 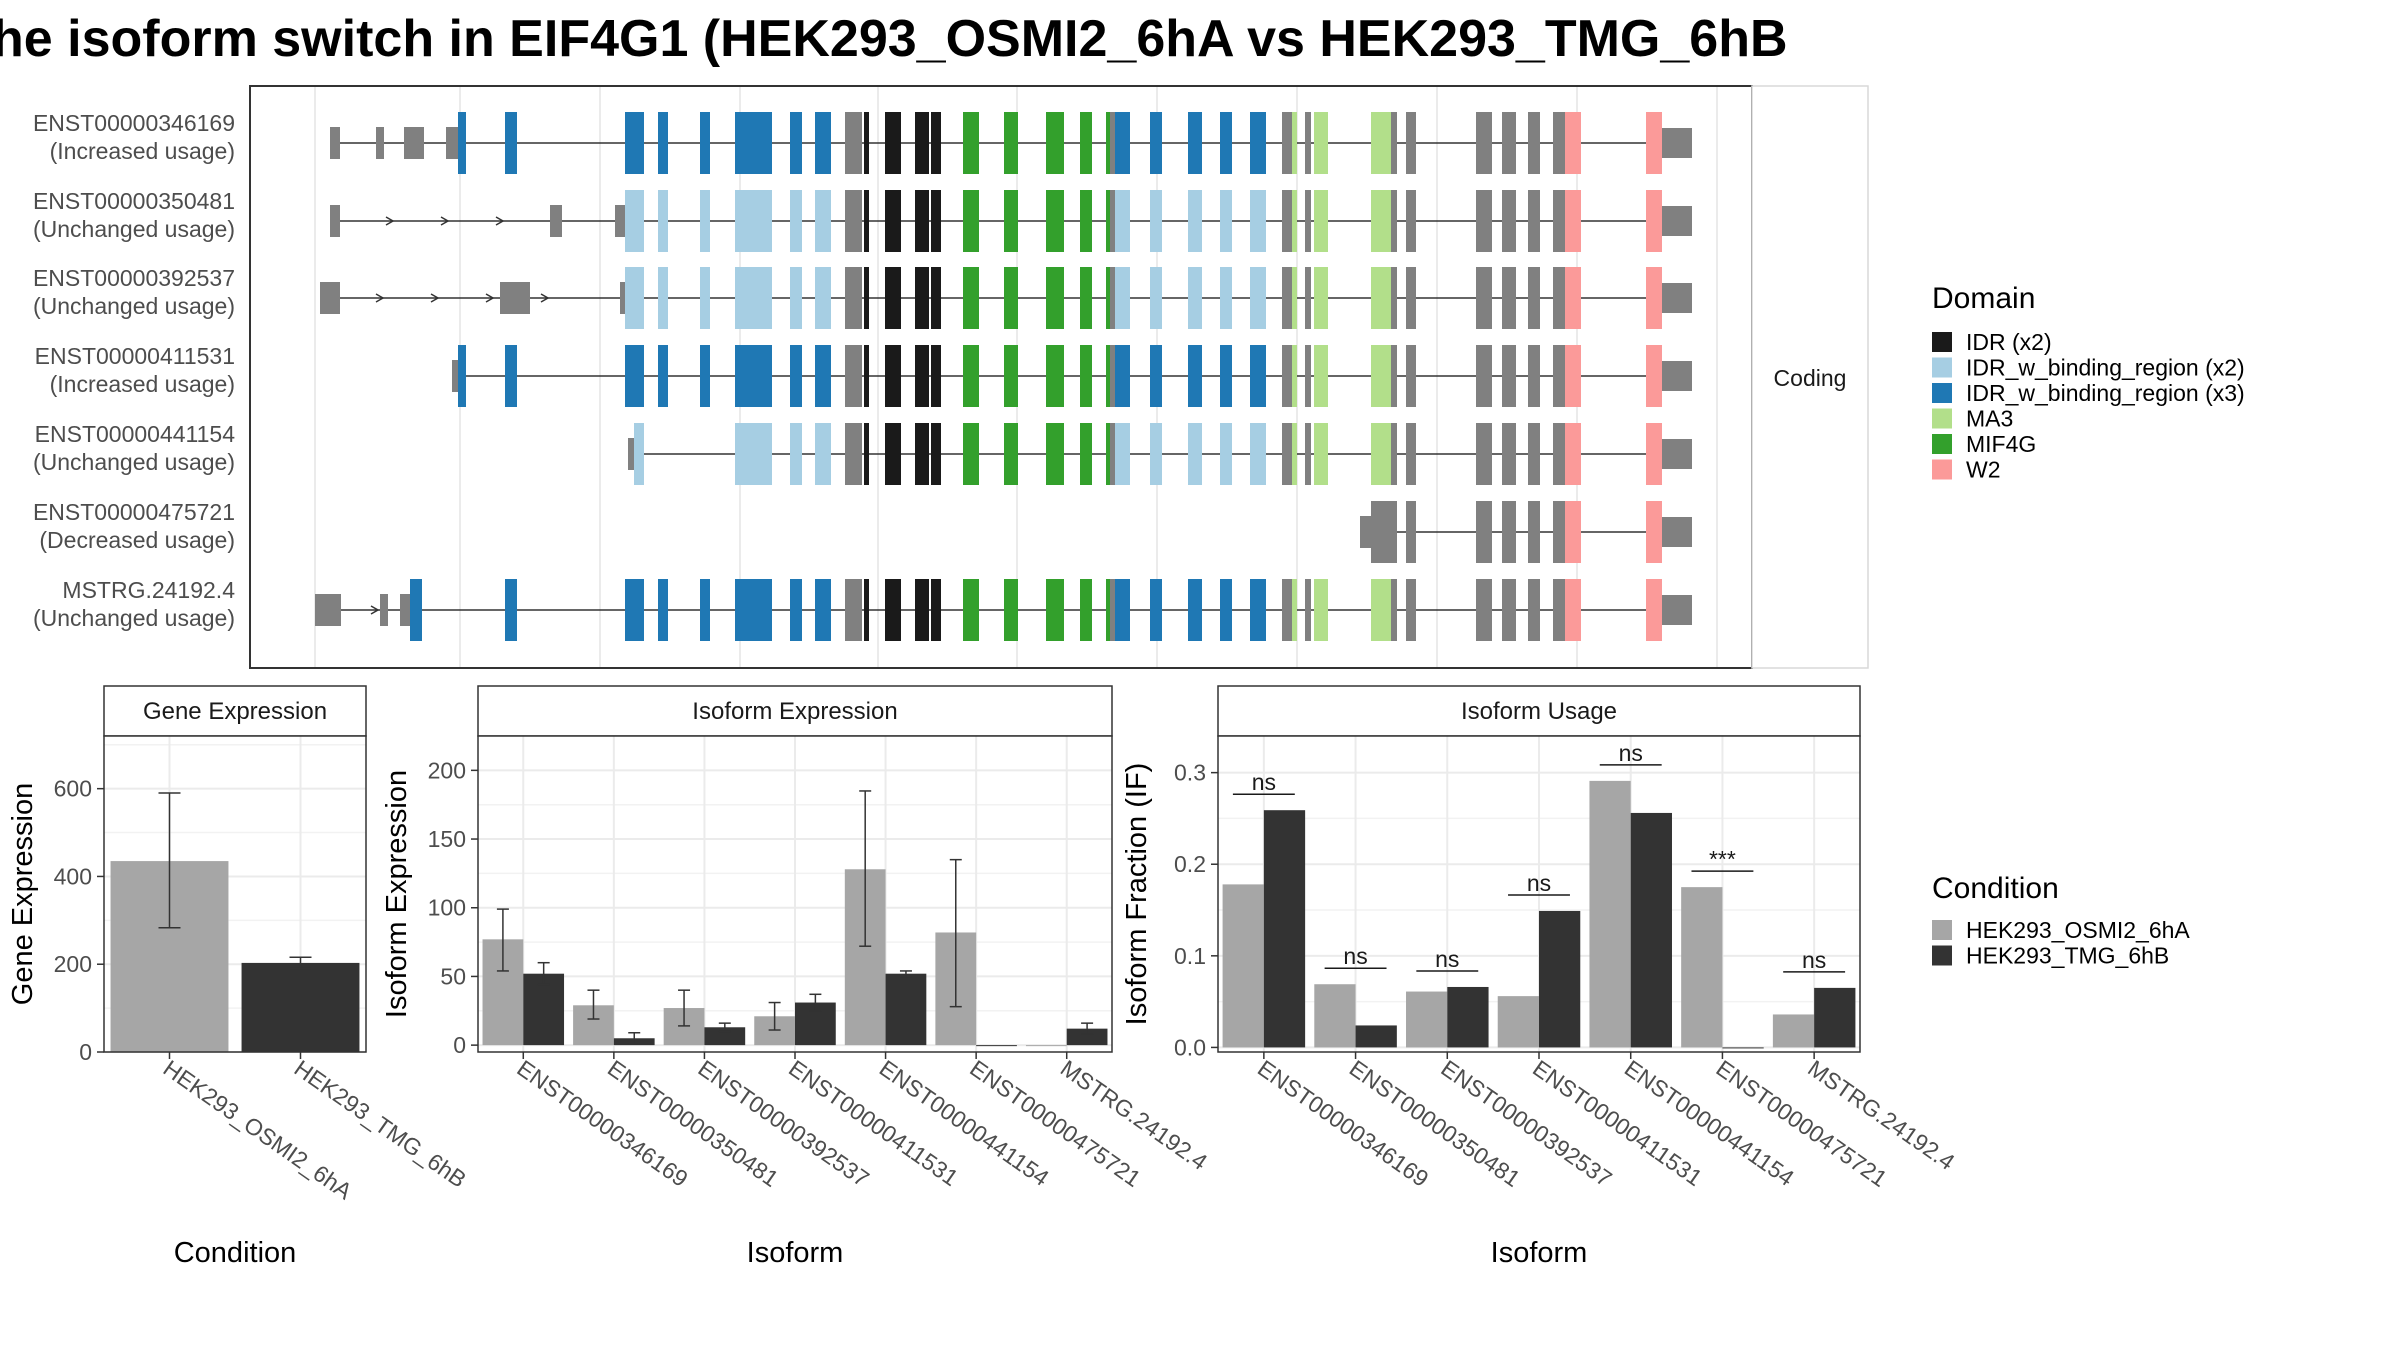 I want to click on isoform-structure-ENST00000441154, so click(x=1160, y=454).